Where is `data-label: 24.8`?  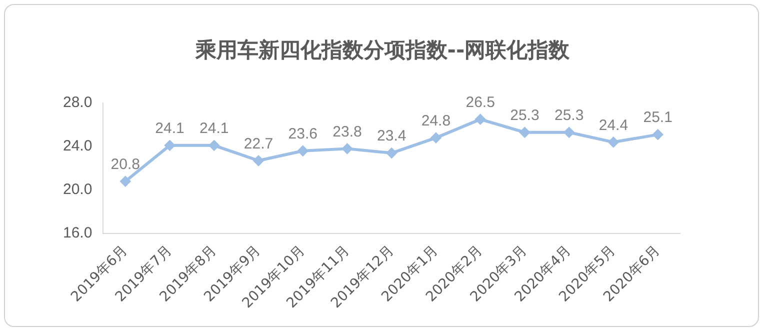
data-label: 24.8 is located at coordinates (436, 121).